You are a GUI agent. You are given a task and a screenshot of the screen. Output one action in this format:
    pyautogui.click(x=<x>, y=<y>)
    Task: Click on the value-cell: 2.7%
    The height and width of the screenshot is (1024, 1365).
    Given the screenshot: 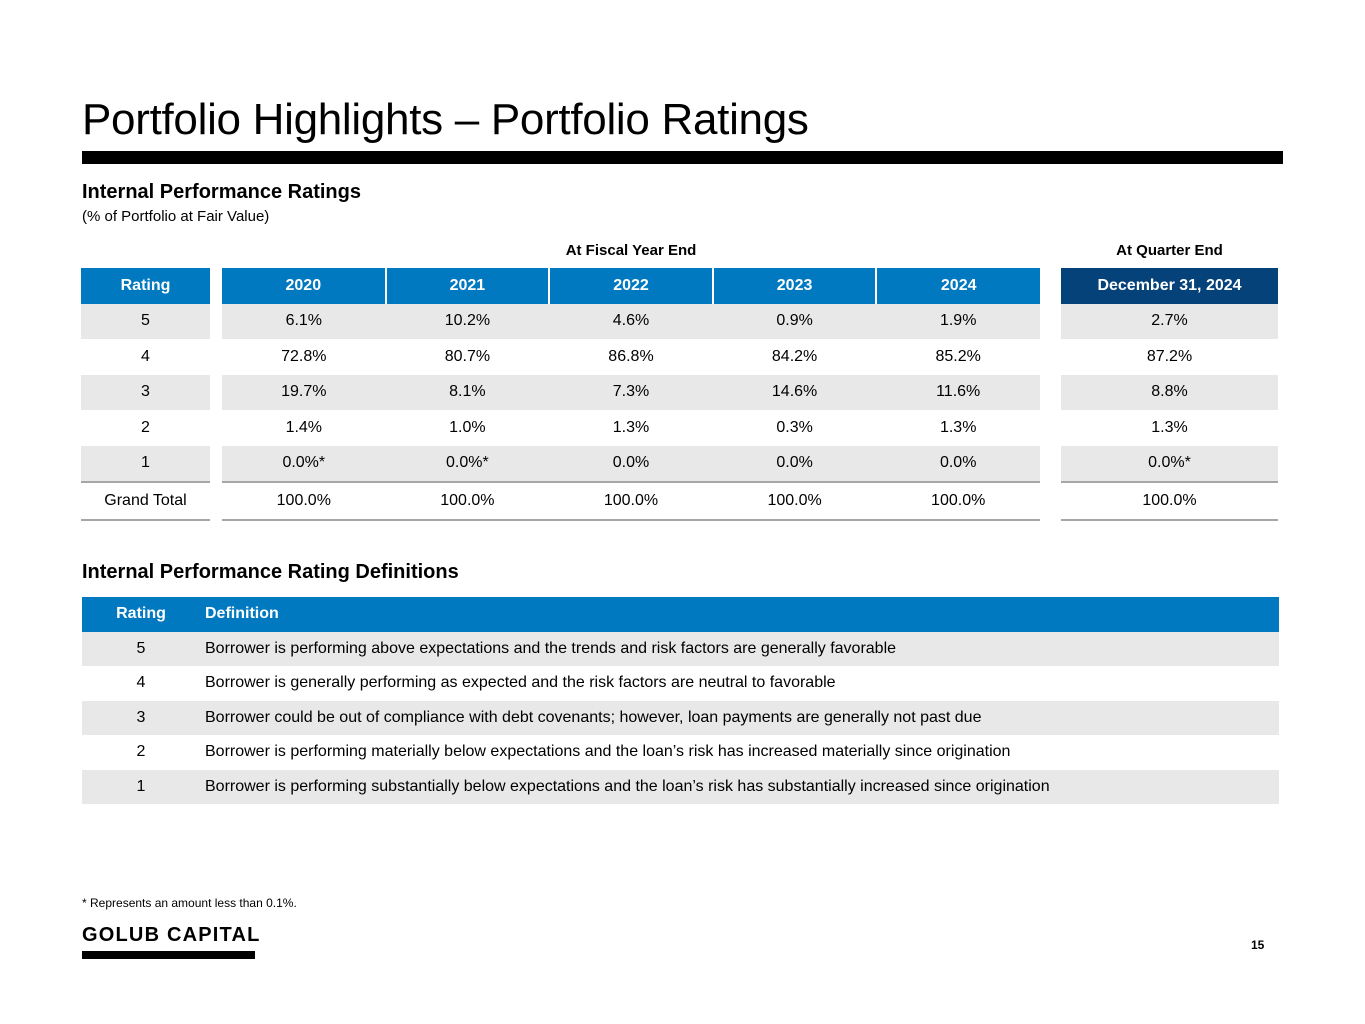 What is the action you would take?
    pyautogui.click(x=1169, y=321)
    